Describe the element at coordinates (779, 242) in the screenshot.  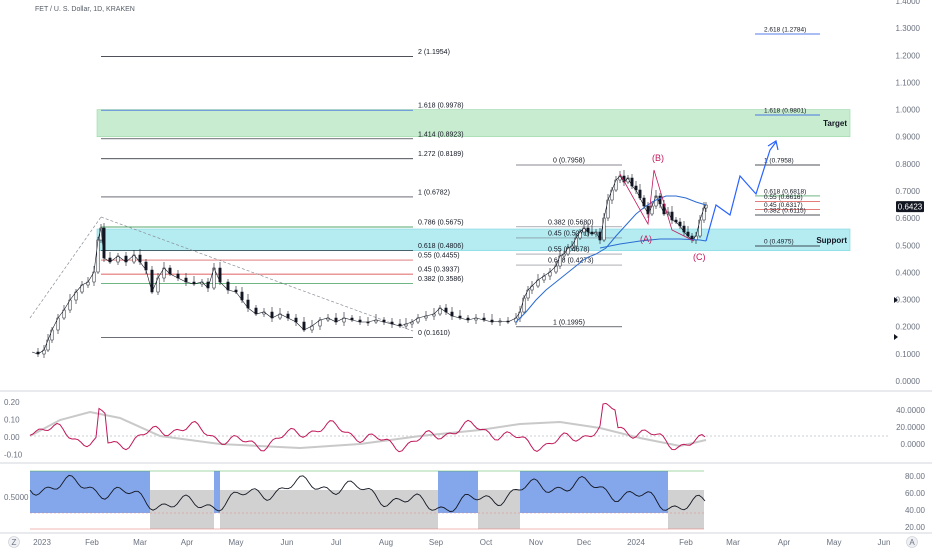
I see `fib-right-label: 0 (0.4975)` at that location.